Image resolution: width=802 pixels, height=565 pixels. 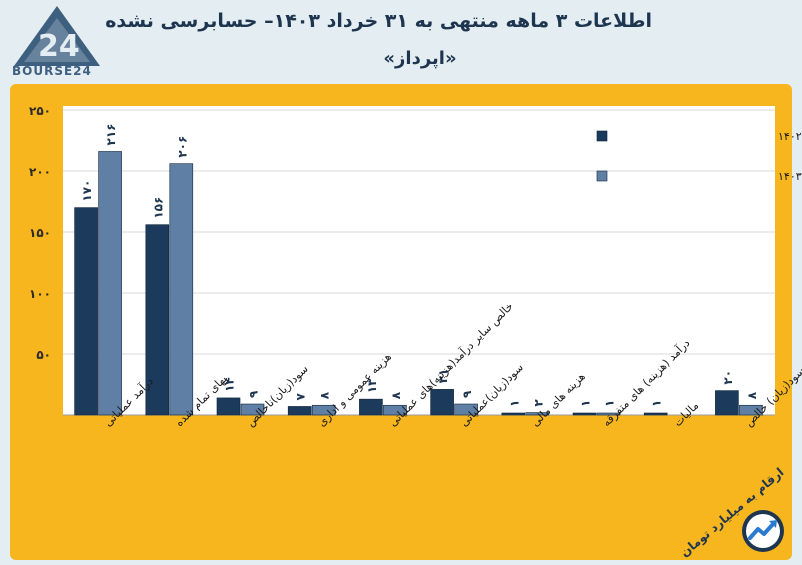 What do you see at coordinates (40, 294) in the screenshot?
I see `y-tick-label: ۱۰۰` at bounding box center [40, 294].